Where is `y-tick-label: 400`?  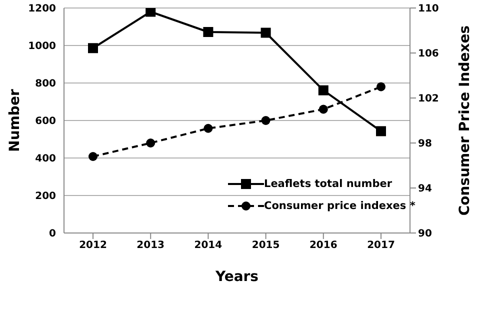 y-tick-label: 400 is located at coordinates (45, 159).